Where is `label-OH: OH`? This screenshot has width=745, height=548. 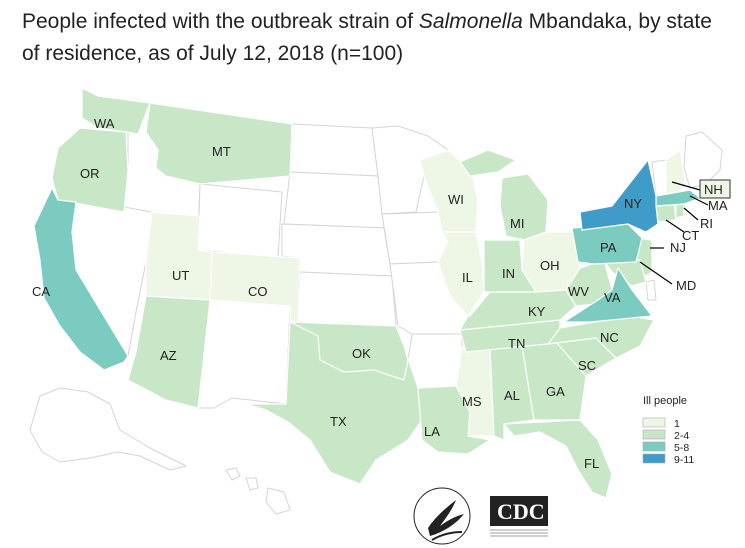
label-OH: OH is located at coordinates (550, 265).